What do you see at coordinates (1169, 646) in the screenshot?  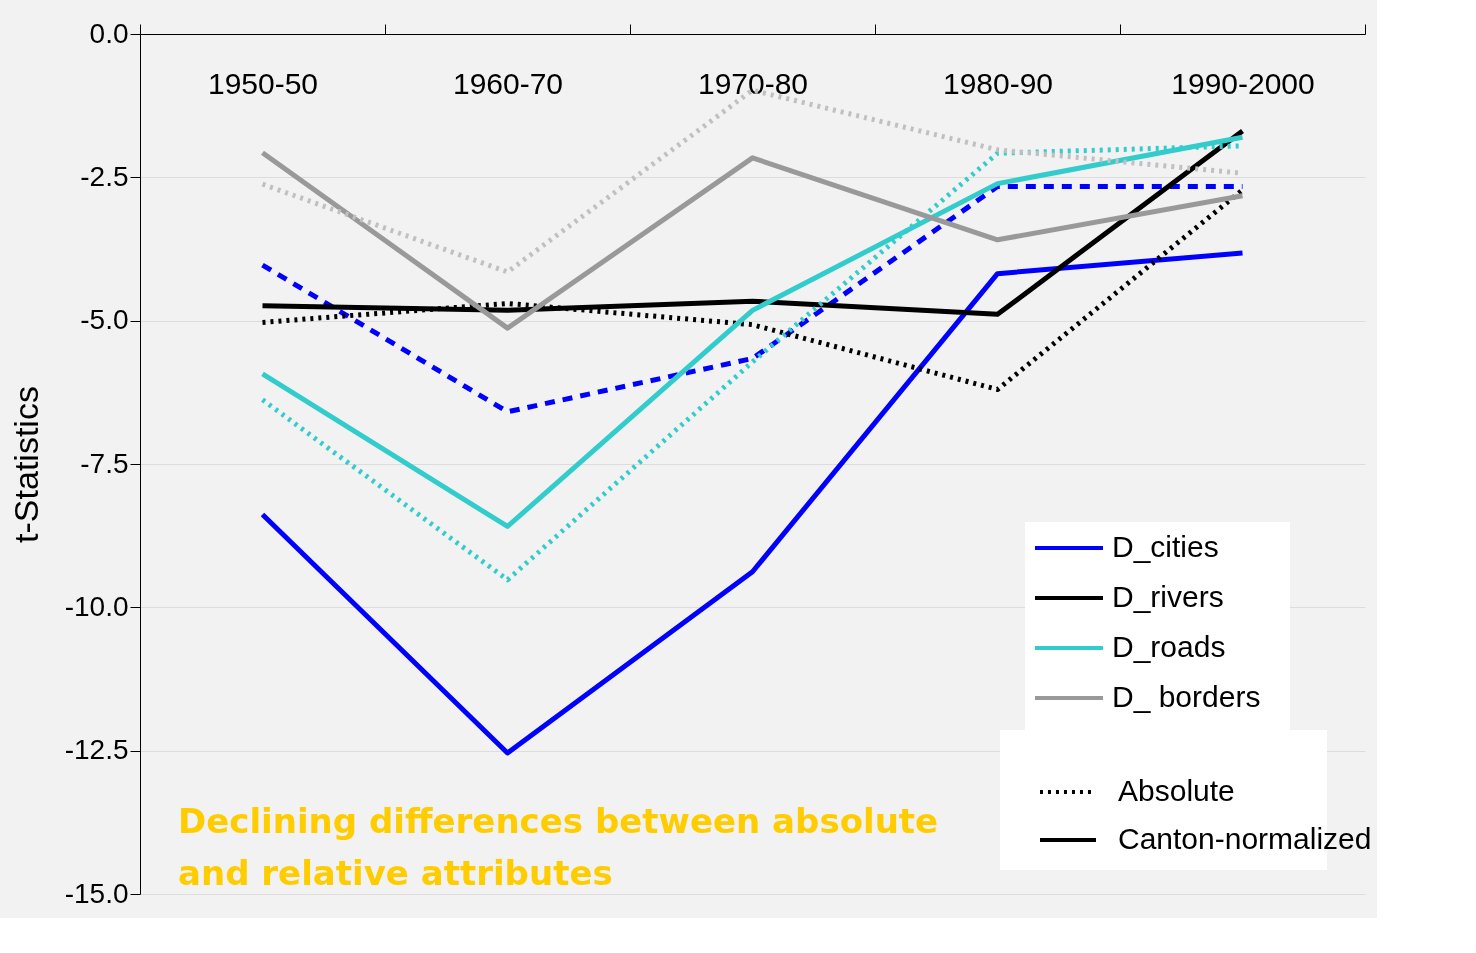 I see `legend-label: D_roads` at bounding box center [1169, 646].